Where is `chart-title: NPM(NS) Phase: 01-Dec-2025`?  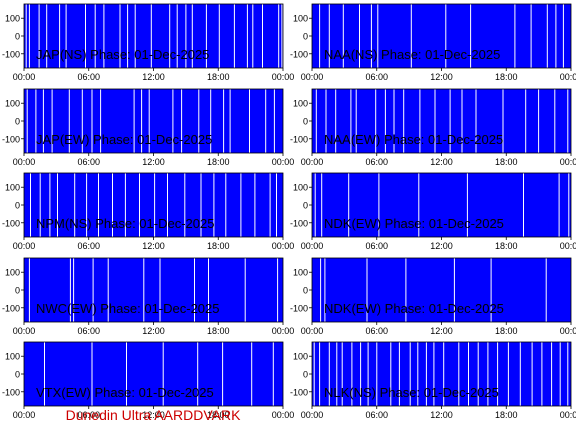 chart-title: NPM(NS) Phase: 01-Dec-2025 is located at coordinates (125, 223).